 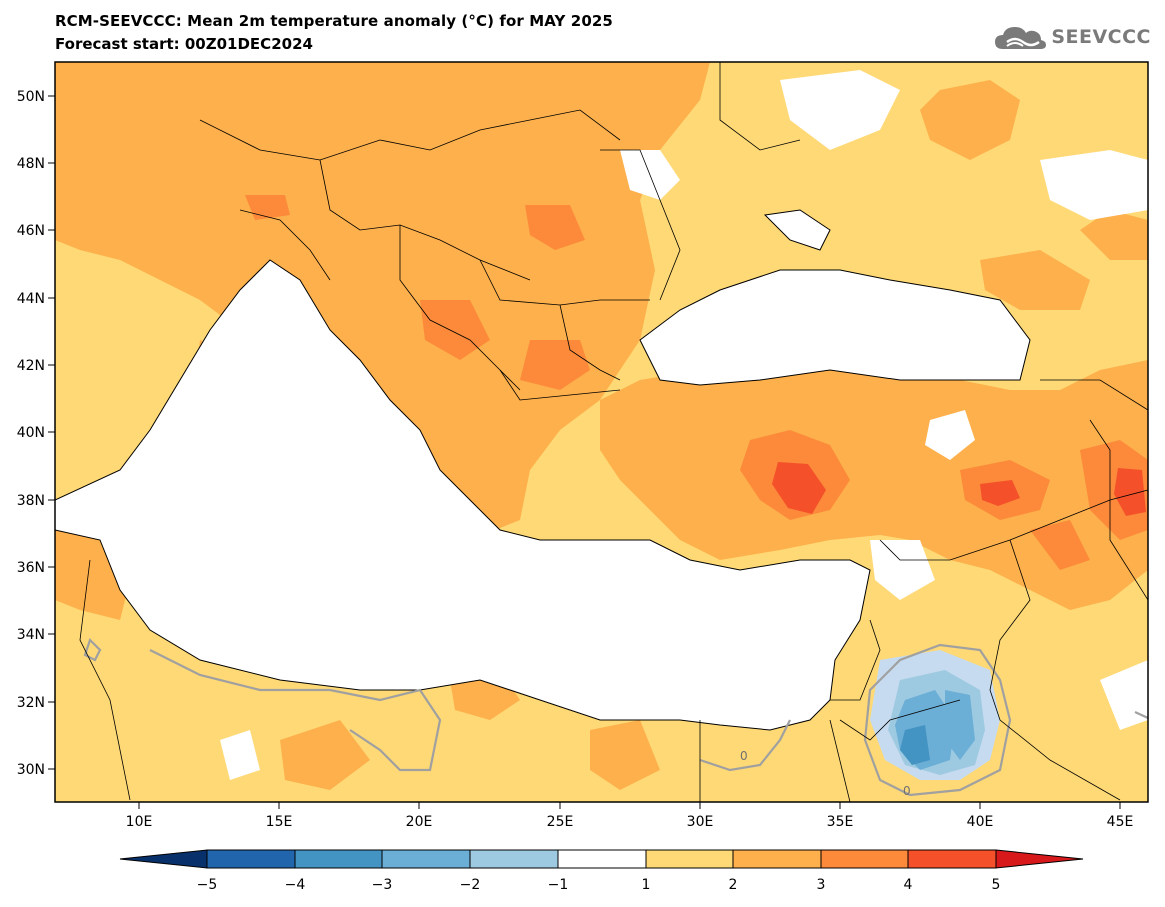 What do you see at coordinates (31, 164) in the screenshot?
I see `lat-label: 48N` at bounding box center [31, 164].